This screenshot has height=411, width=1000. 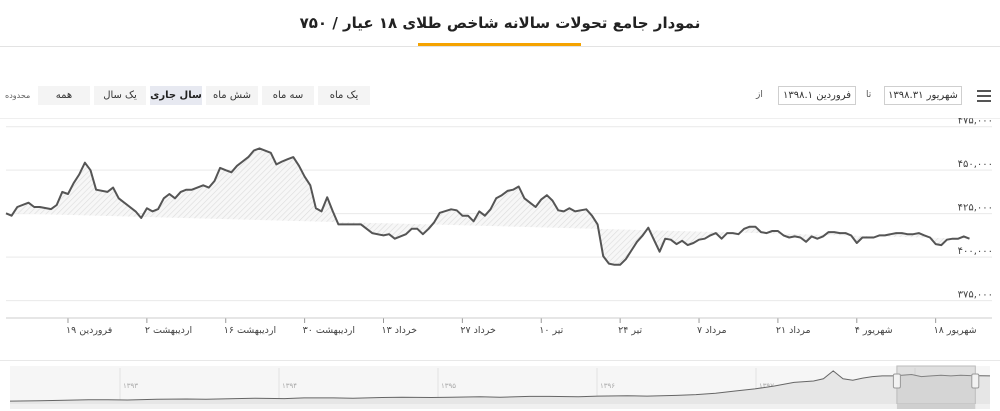 I want to click on range-button-three-months: سه ماه, so click(x=288, y=95).